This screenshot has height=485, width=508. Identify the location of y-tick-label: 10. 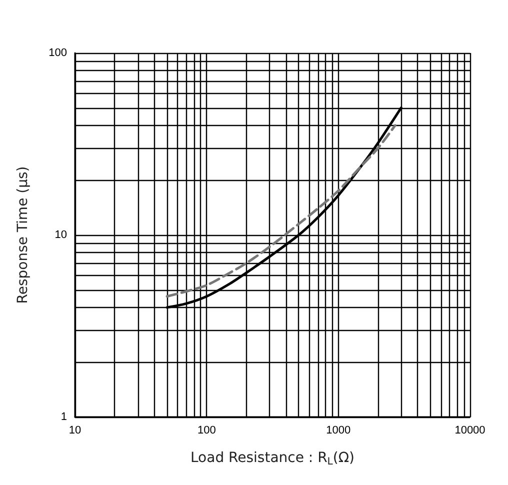
(60, 235).